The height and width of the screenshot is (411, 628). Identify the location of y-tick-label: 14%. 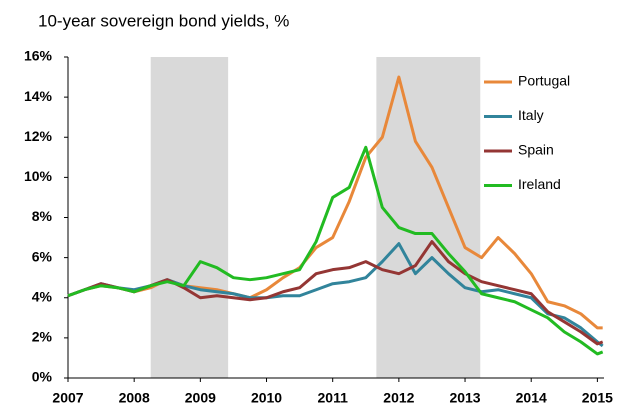
(38, 96).